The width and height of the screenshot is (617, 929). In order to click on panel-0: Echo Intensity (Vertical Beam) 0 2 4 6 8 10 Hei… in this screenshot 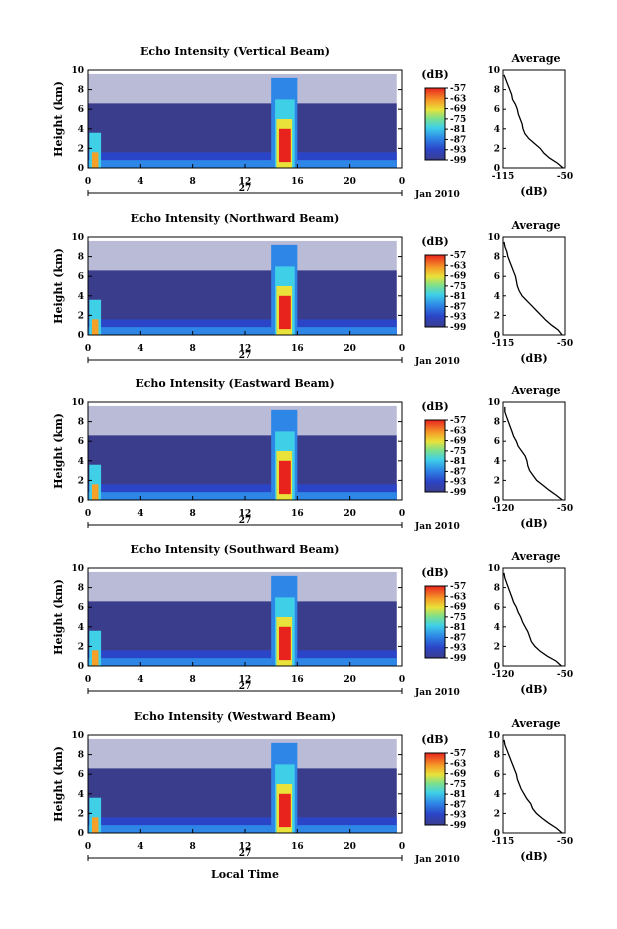, I will do `click(312, 122)`.